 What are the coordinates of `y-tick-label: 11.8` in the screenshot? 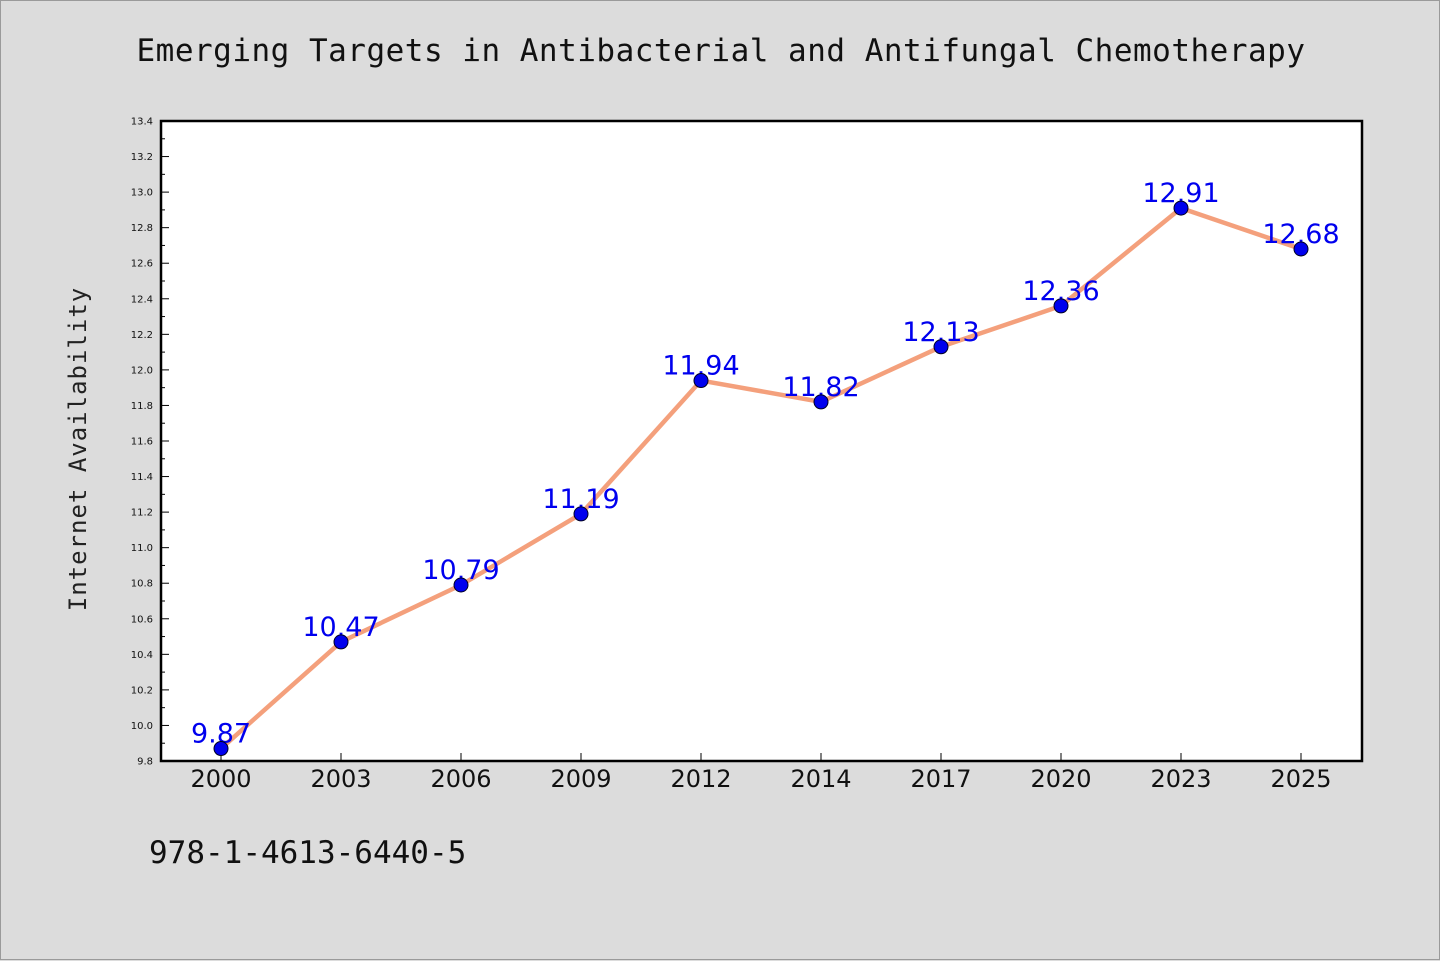 It's located at (142, 406).